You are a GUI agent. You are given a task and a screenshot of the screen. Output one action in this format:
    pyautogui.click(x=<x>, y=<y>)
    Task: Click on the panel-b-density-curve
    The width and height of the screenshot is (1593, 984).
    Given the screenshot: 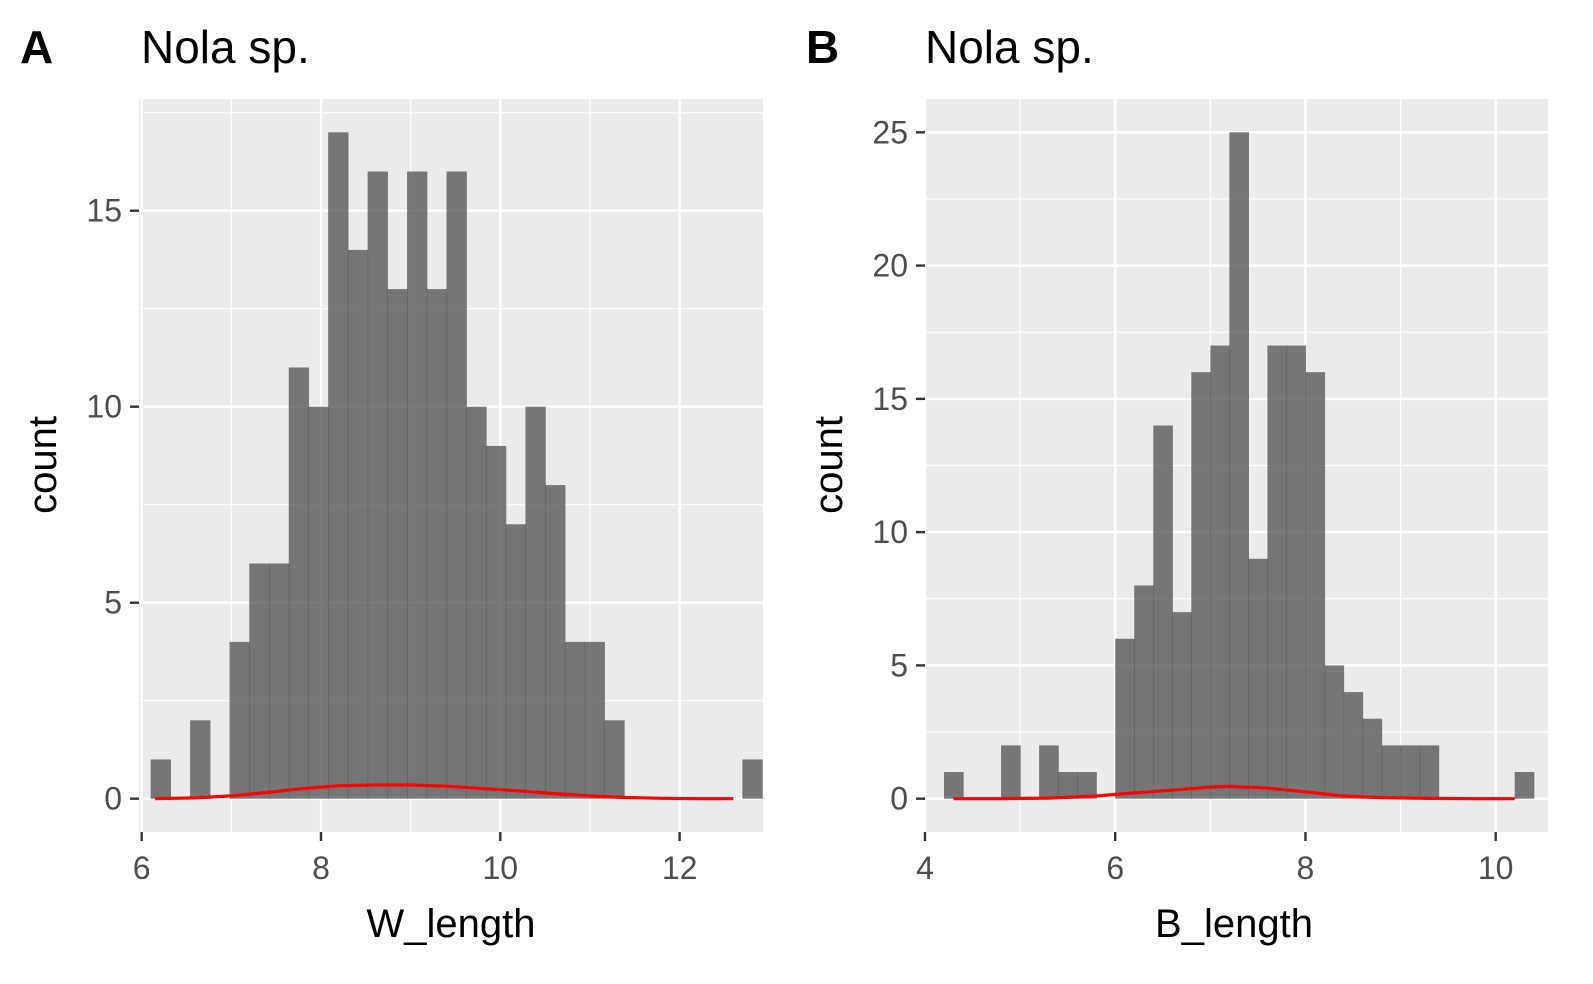 What is the action you would take?
    pyautogui.click(x=1234, y=792)
    